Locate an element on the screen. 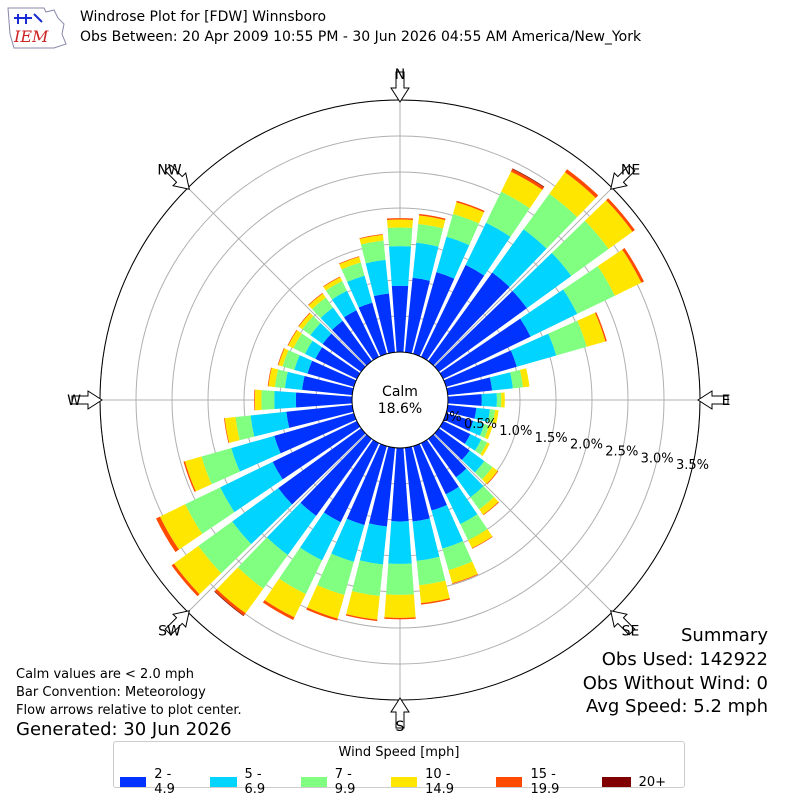  bar-segment-130-bin0 is located at coordinates (452, 444).